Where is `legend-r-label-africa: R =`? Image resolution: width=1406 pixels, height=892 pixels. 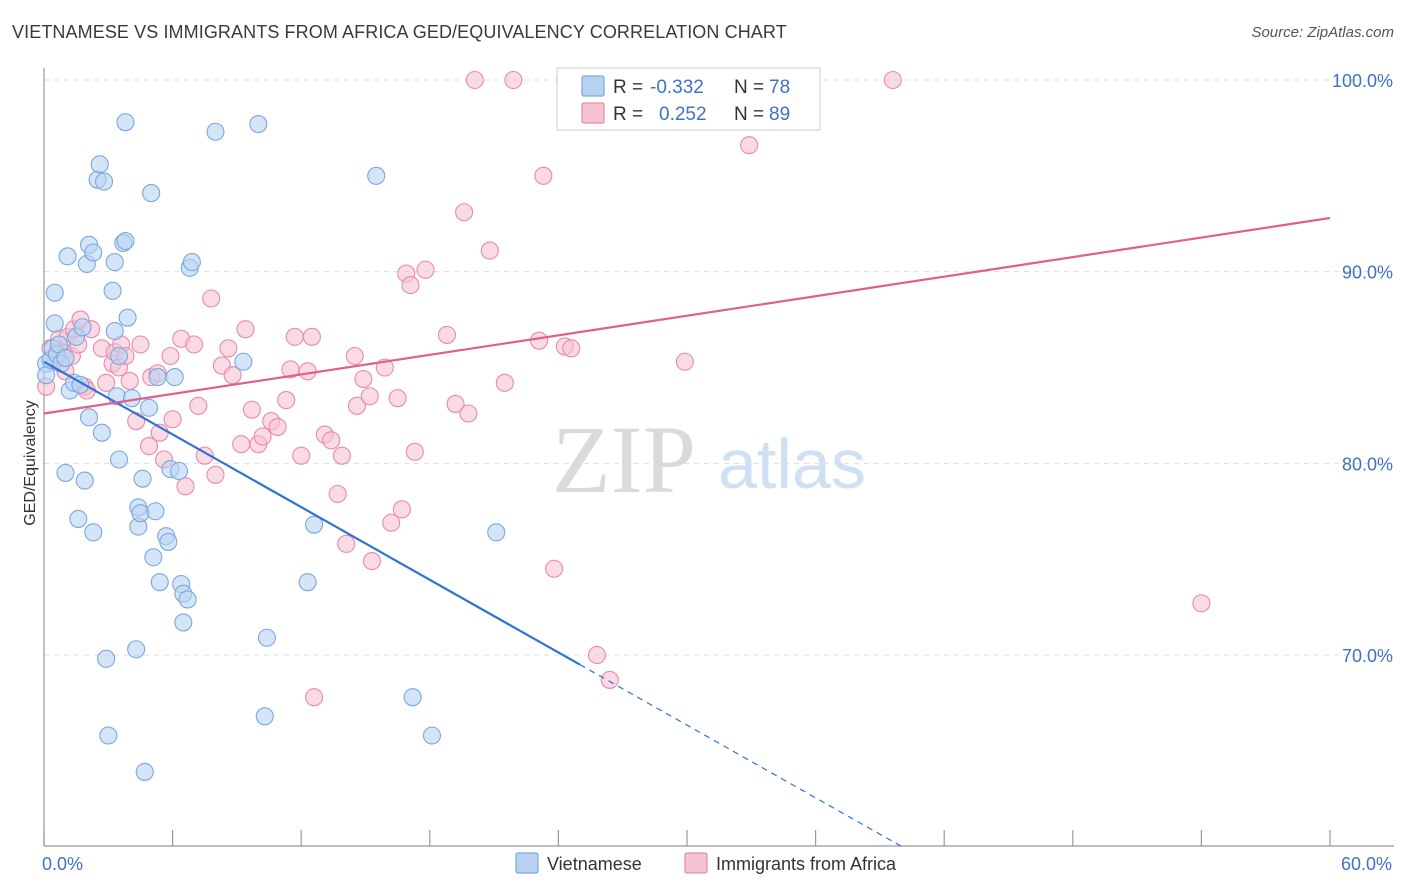
legend-r-label-africa: R = is located at coordinates (628, 114).